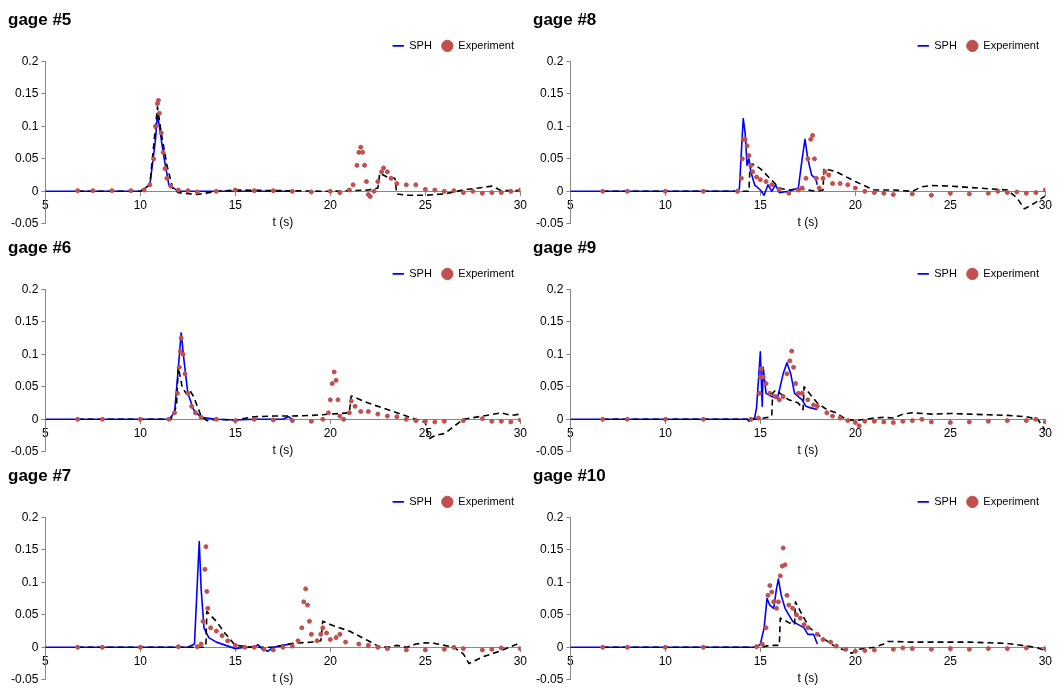  Describe the element at coordinates (40, 247) in the screenshot. I see `chart-title: gage #6` at that location.